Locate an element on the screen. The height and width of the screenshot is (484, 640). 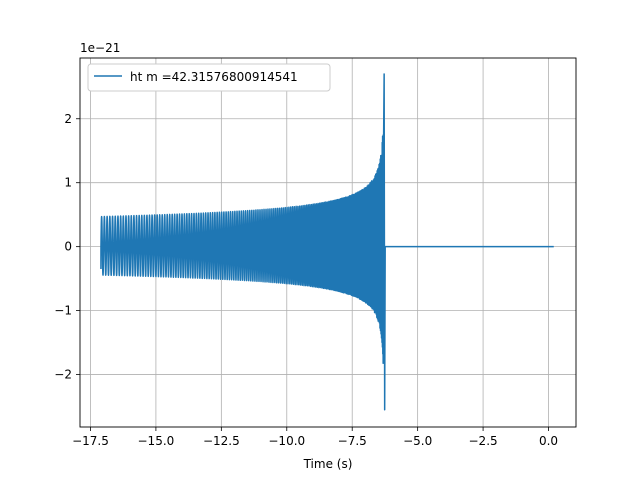
y-tick-label: 1 is located at coordinates (68, 183).